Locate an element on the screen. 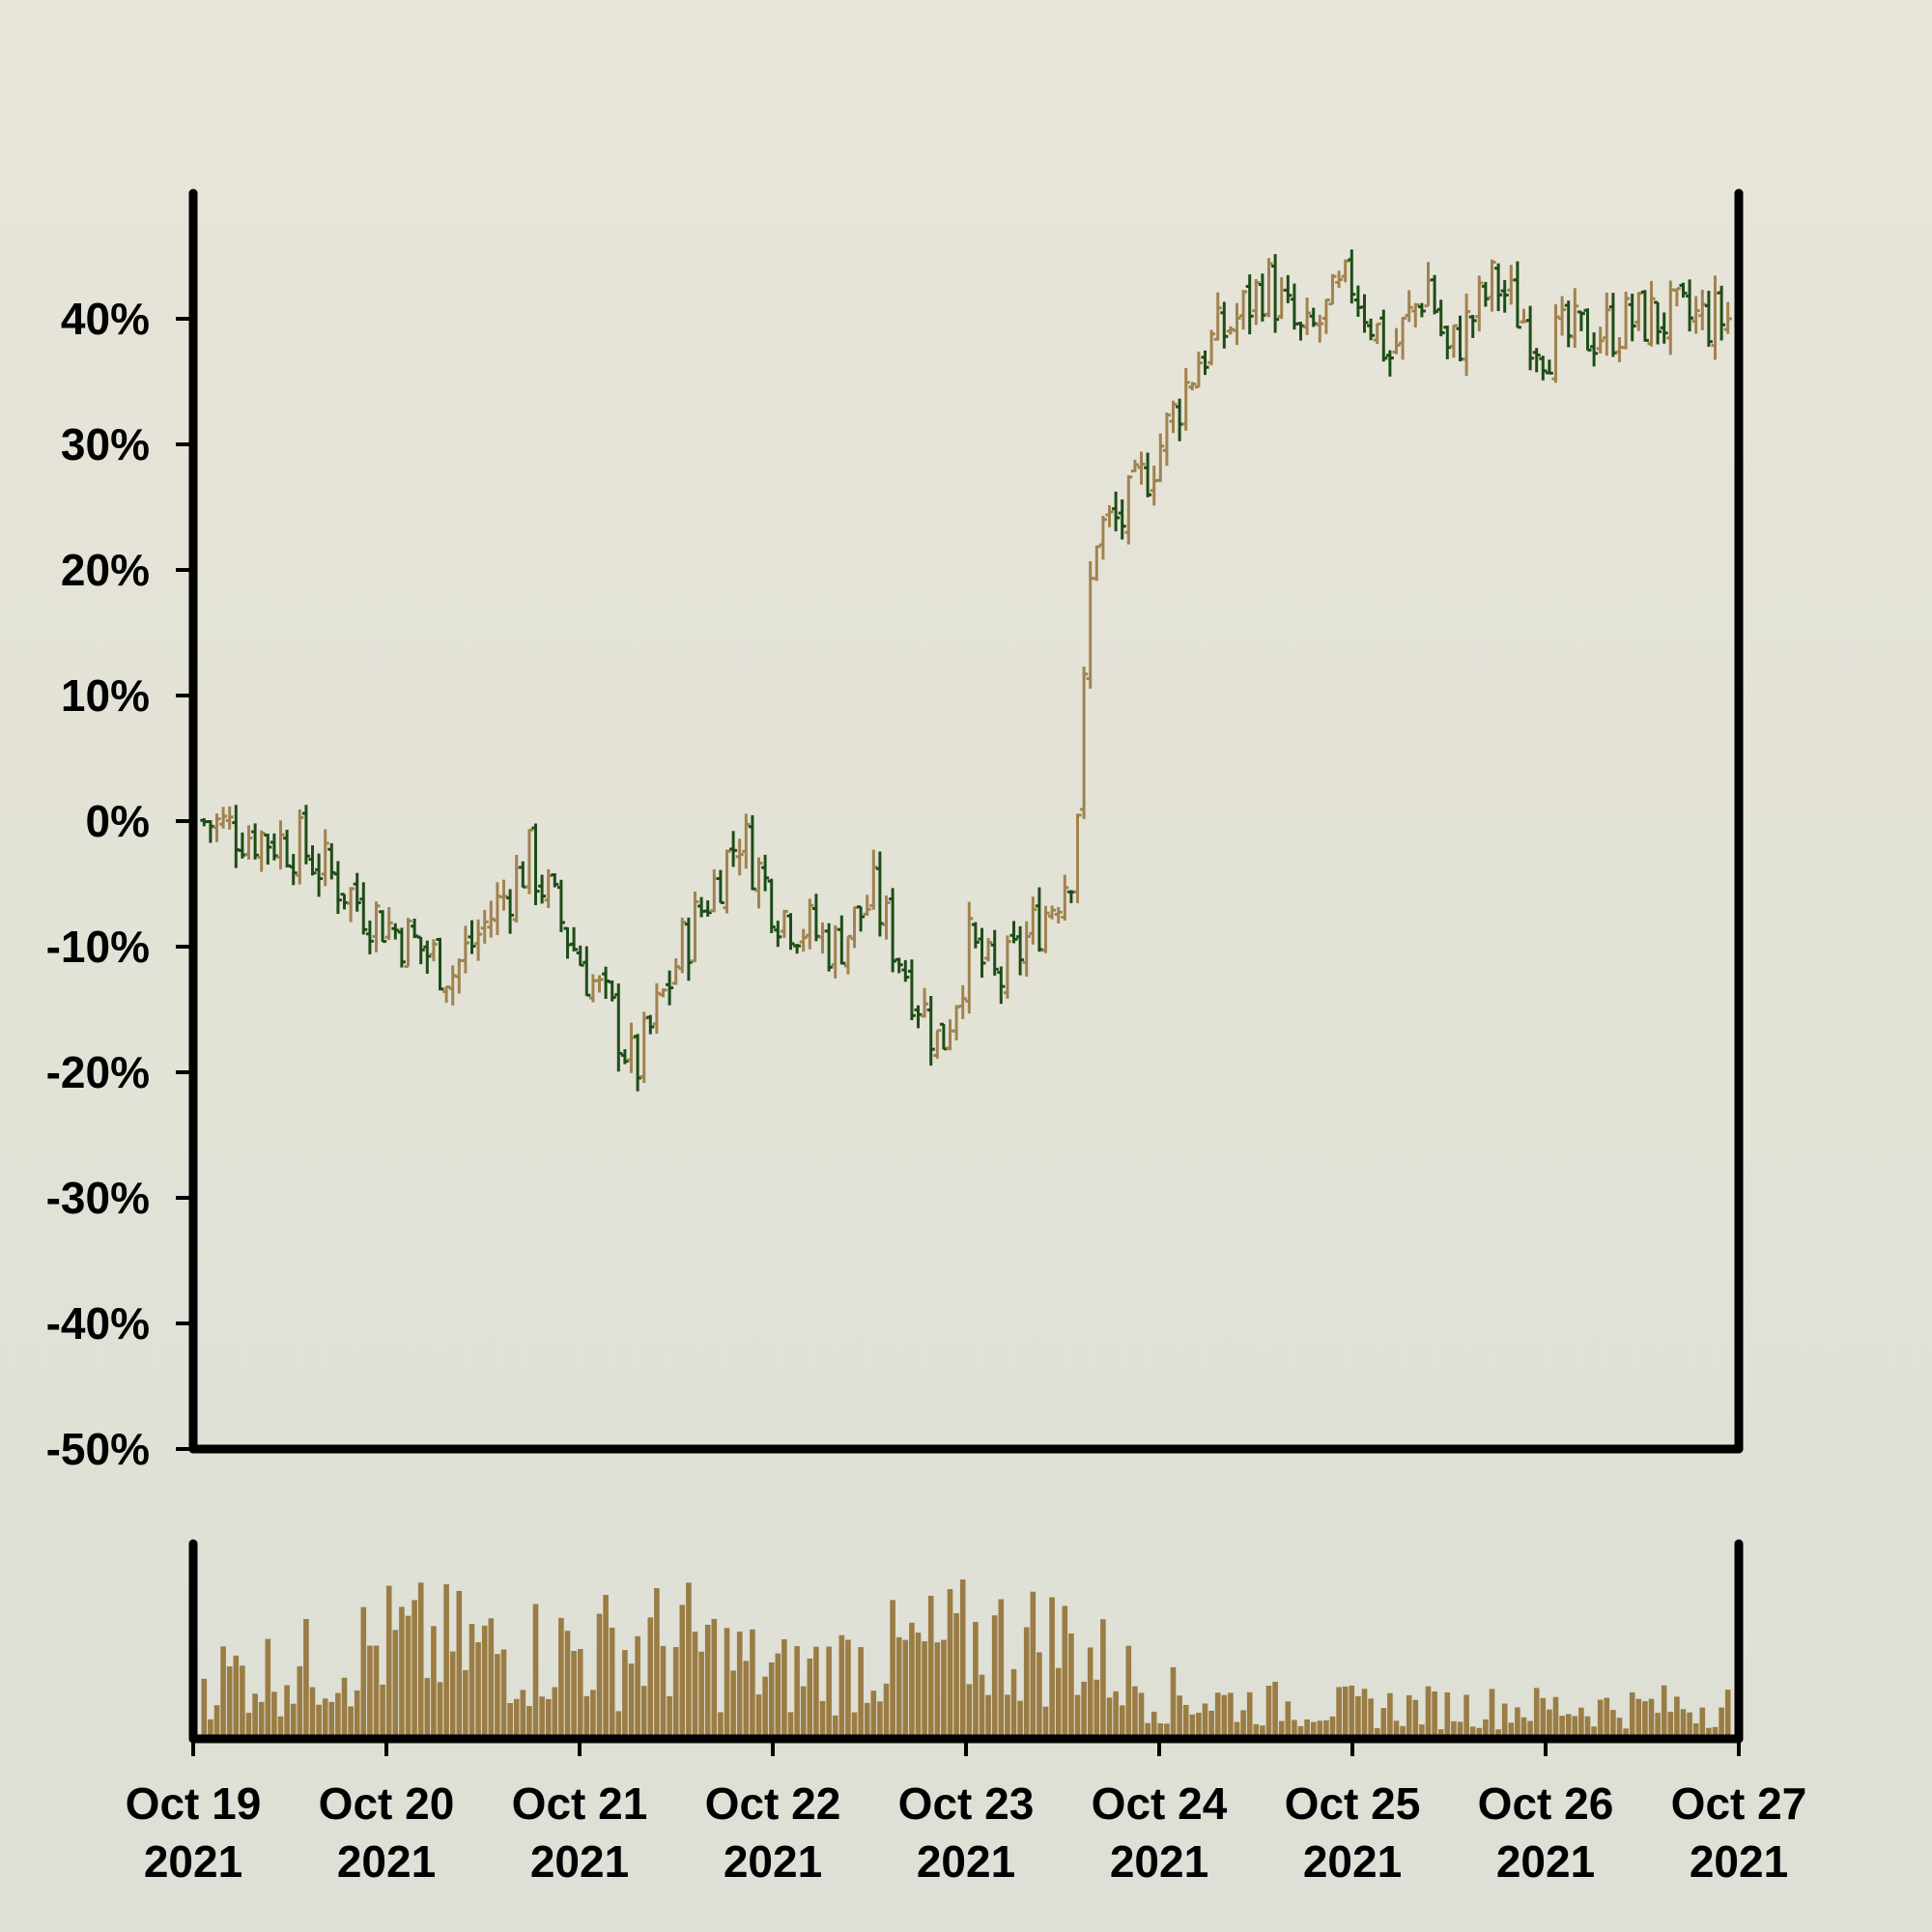 This screenshot has width=1932, height=1932. y-tick-label: -20% is located at coordinates (98, 1072).